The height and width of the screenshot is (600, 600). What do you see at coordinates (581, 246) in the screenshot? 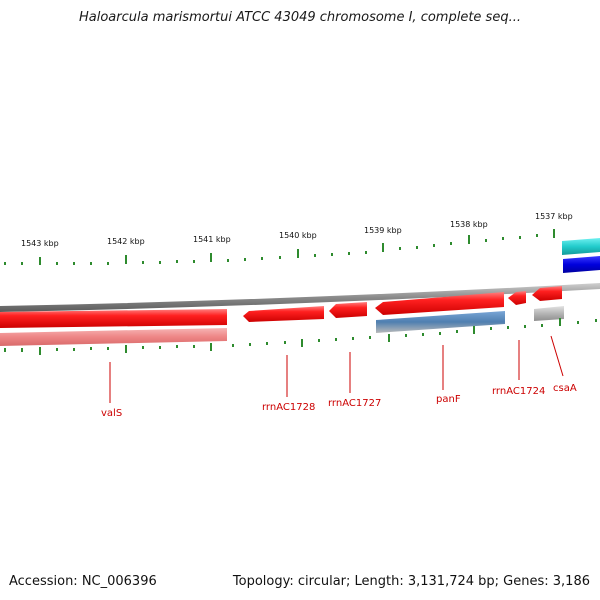
I see `cyan-feature` at bounding box center [581, 246].